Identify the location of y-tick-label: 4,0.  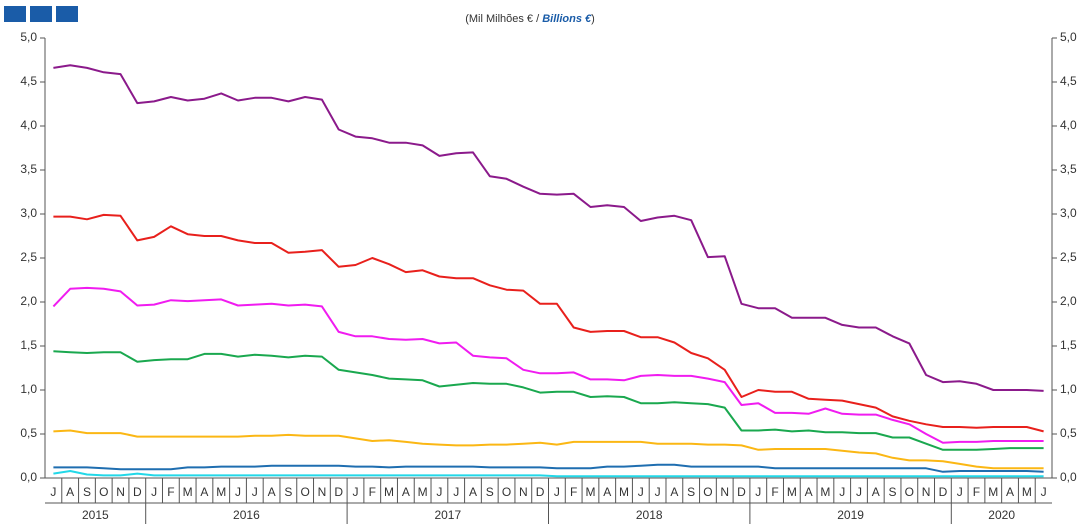
(28, 125).